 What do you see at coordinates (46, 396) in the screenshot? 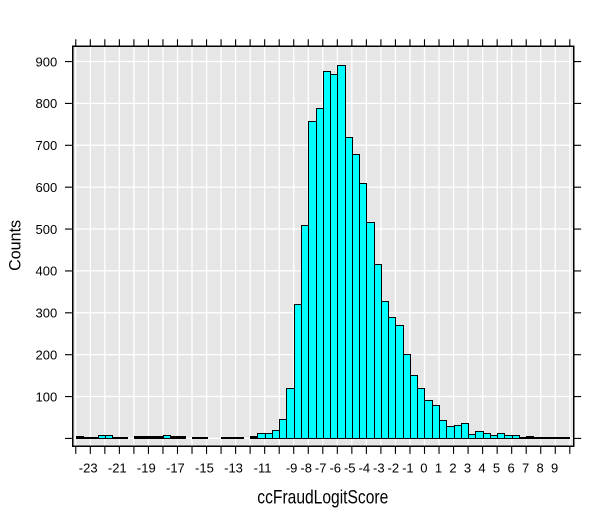
I see `svg-text: 100` at bounding box center [46, 396].